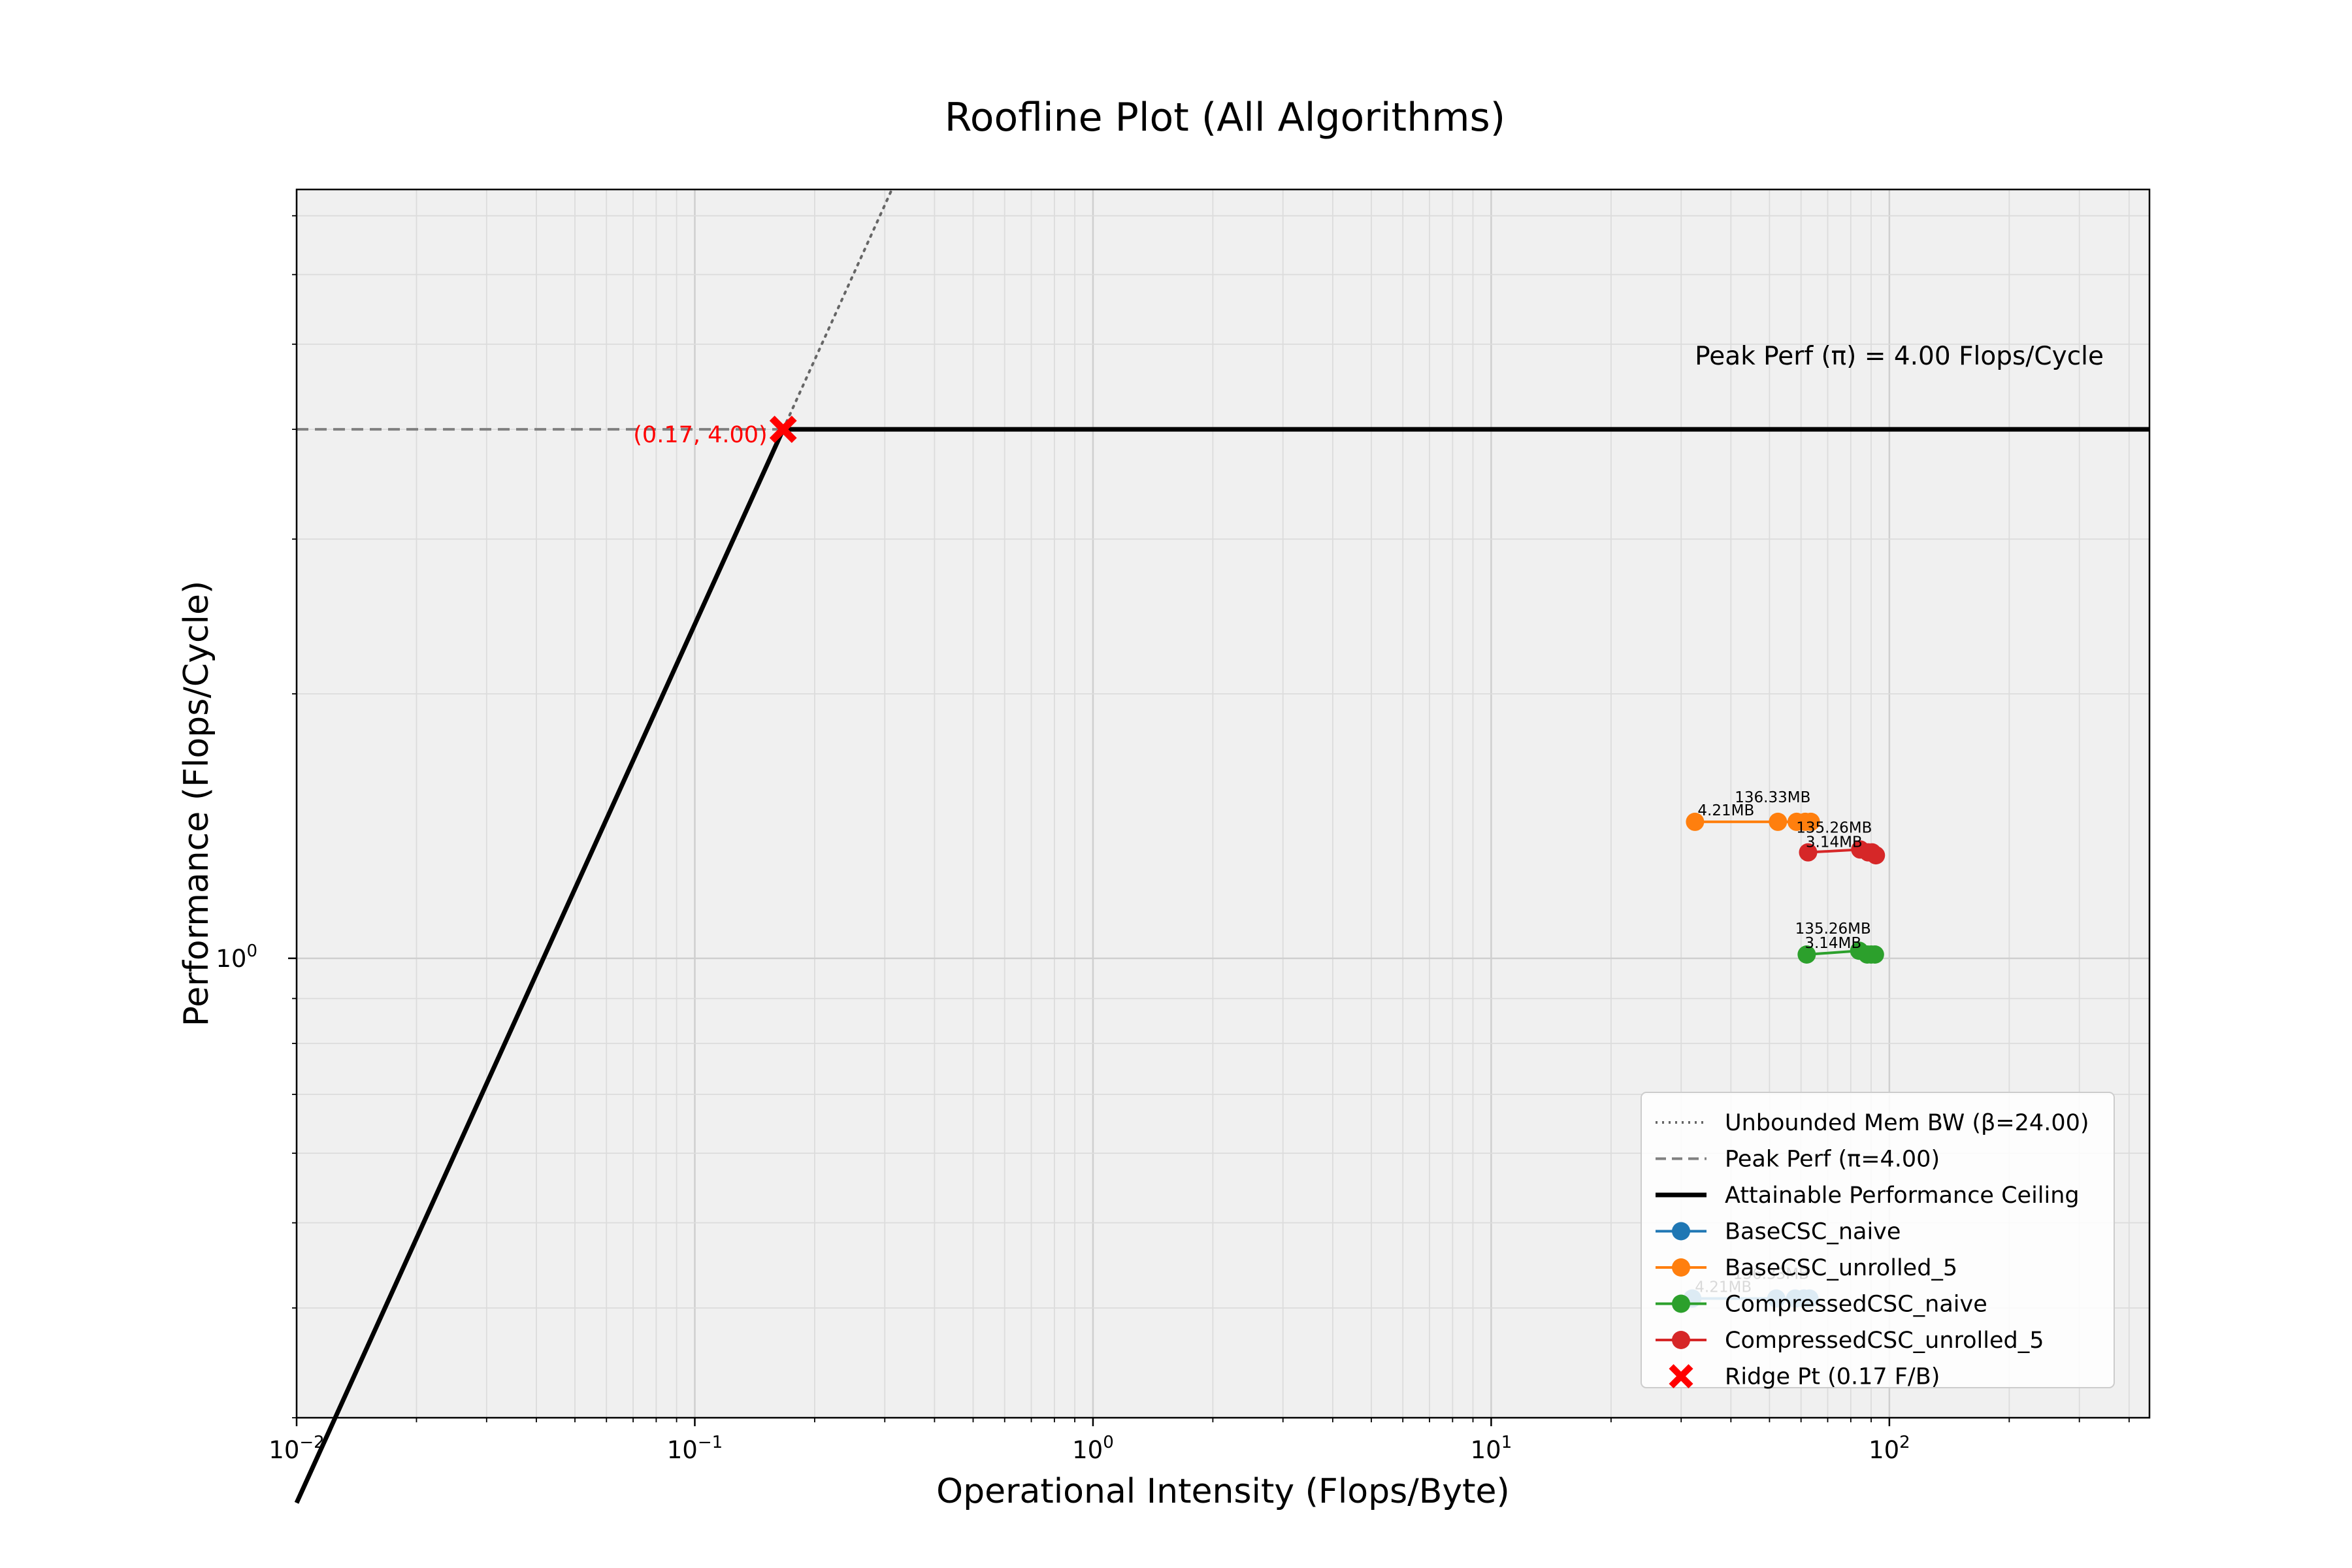 The width and height of the screenshot is (2352, 1568). Describe the element at coordinates (1832, 1377) in the screenshot. I see `legend-label: Ridge Pt (0.17 F/B)` at that location.